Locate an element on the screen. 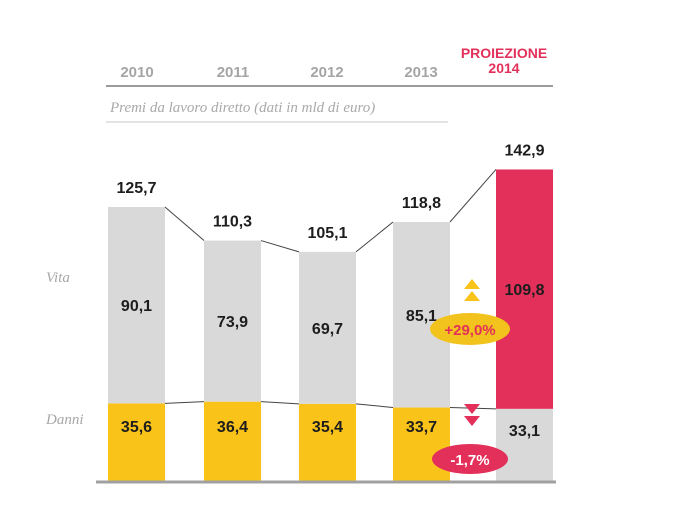  vita-label-2014: 109,8 is located at coordinates (524, 290).